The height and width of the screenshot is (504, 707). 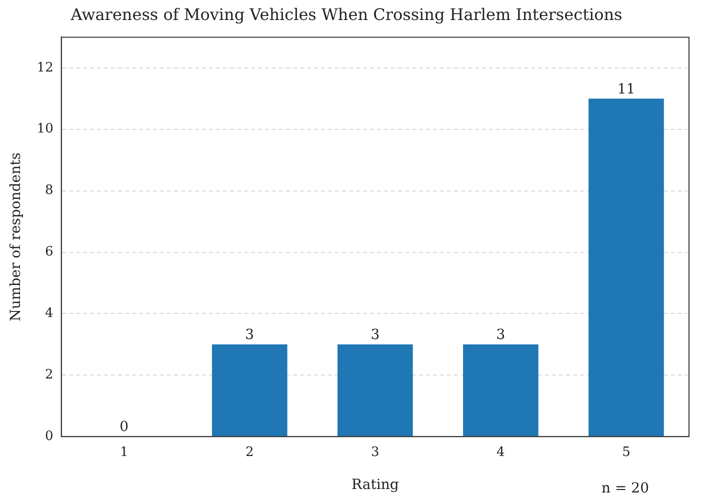 What do you see at coordinates (16, 237) in the screenshot?
I see `y-axis-title: Number of respondents` at bounding box center [16, 237].